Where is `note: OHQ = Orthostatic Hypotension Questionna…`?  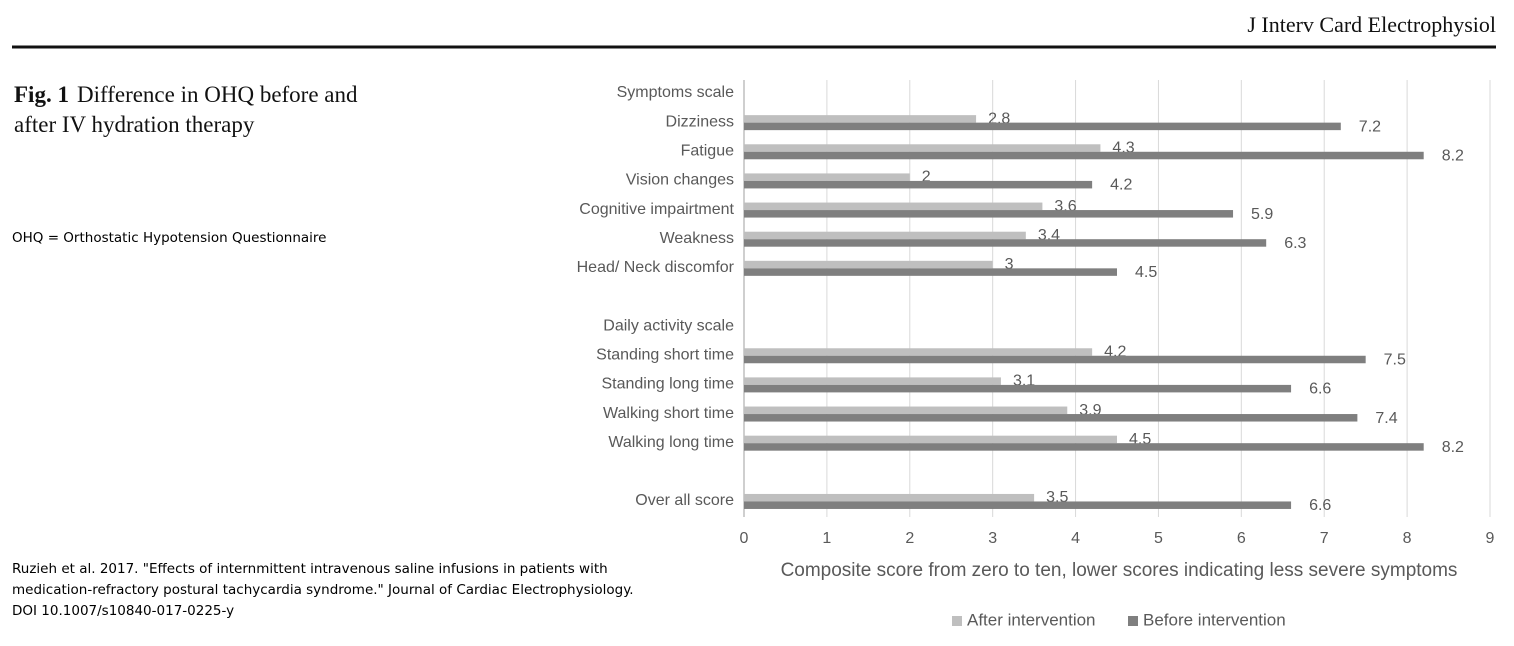 note: OHQ = Orthostatic Hypotension Questionna… is located at coordinates (169, 238).